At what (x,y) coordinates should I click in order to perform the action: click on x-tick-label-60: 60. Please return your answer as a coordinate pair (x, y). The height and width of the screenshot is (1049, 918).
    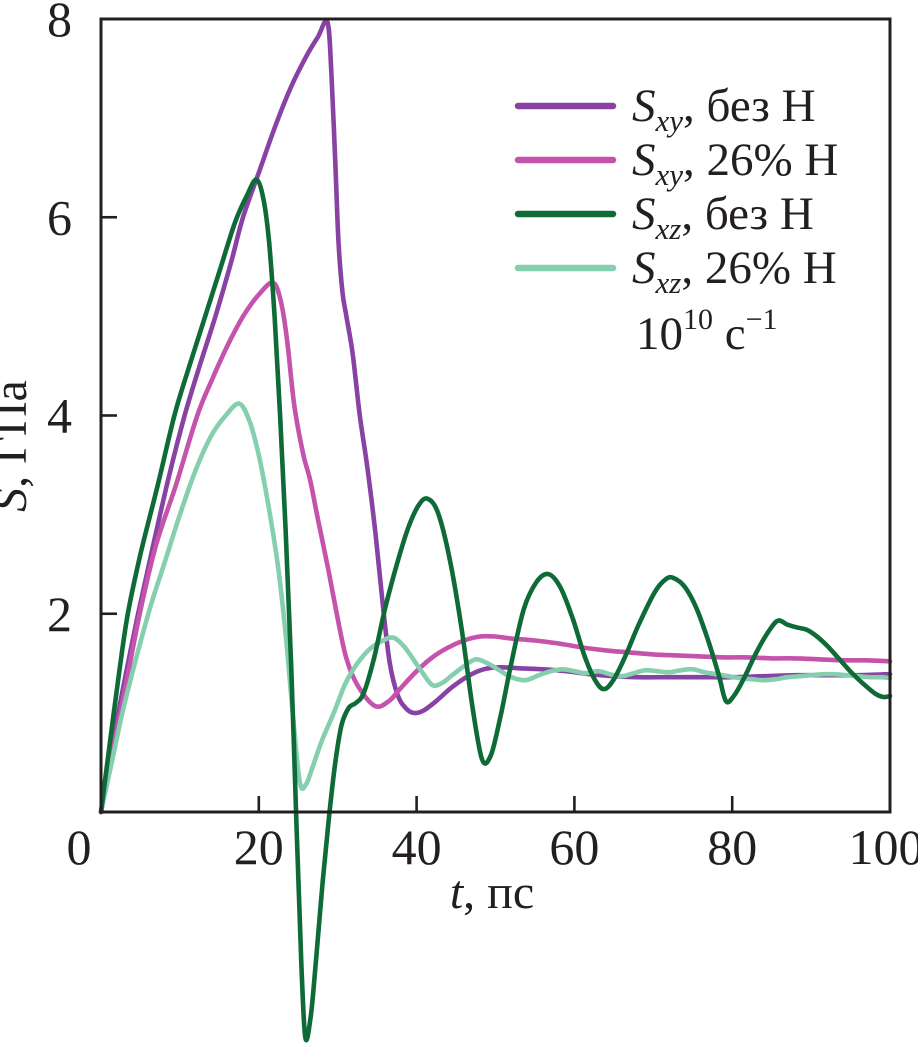
    Looking at the image, I should click on (574, 847).